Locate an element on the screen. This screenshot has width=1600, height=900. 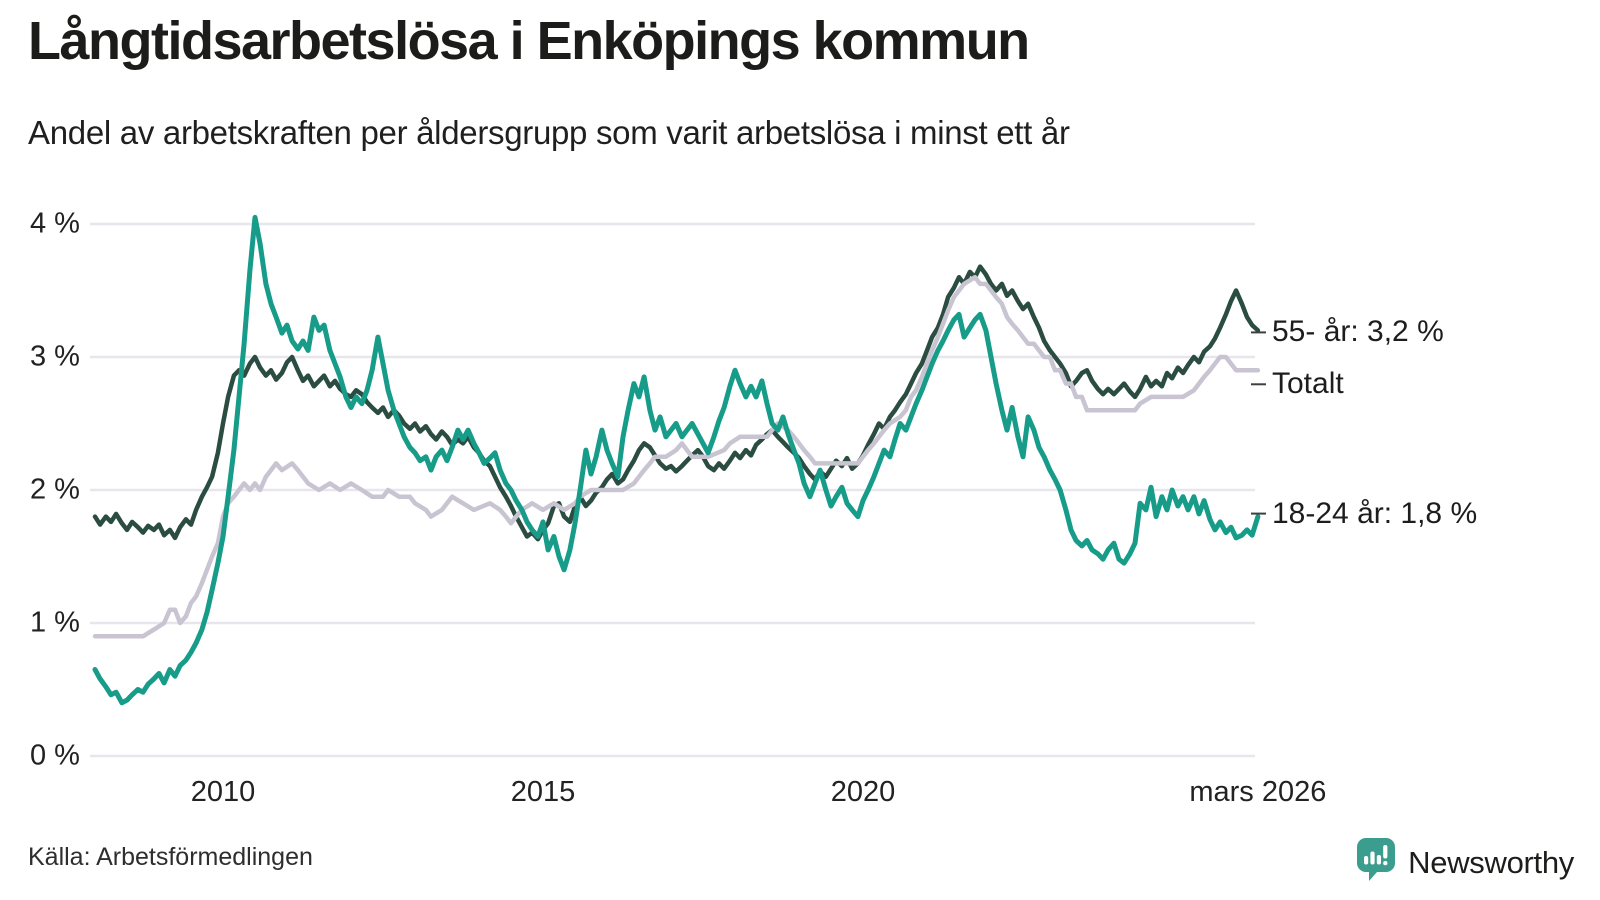
source-attribution: Källa: Arbetsförmedlingen is located at coordinates (170, 857).